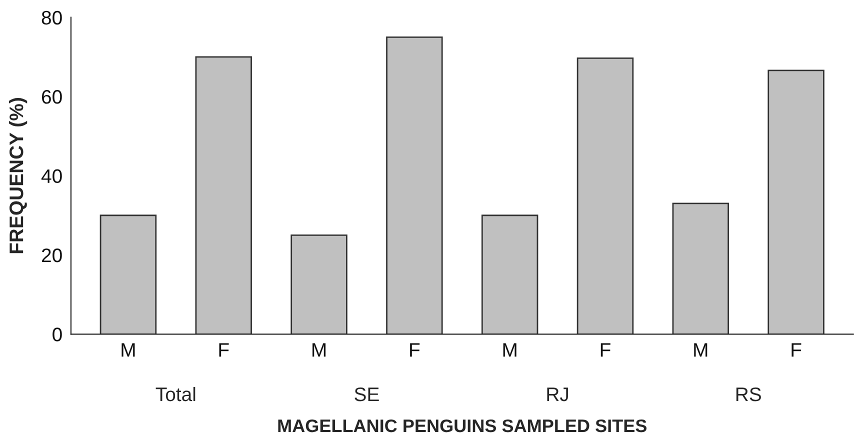 Image resolution: width=855 pixels, height=434 pixels. What do you see at coordinates (52, 97) in the screenshot?
I see `y-tick-label: 60` at bounding box center [52, 97].